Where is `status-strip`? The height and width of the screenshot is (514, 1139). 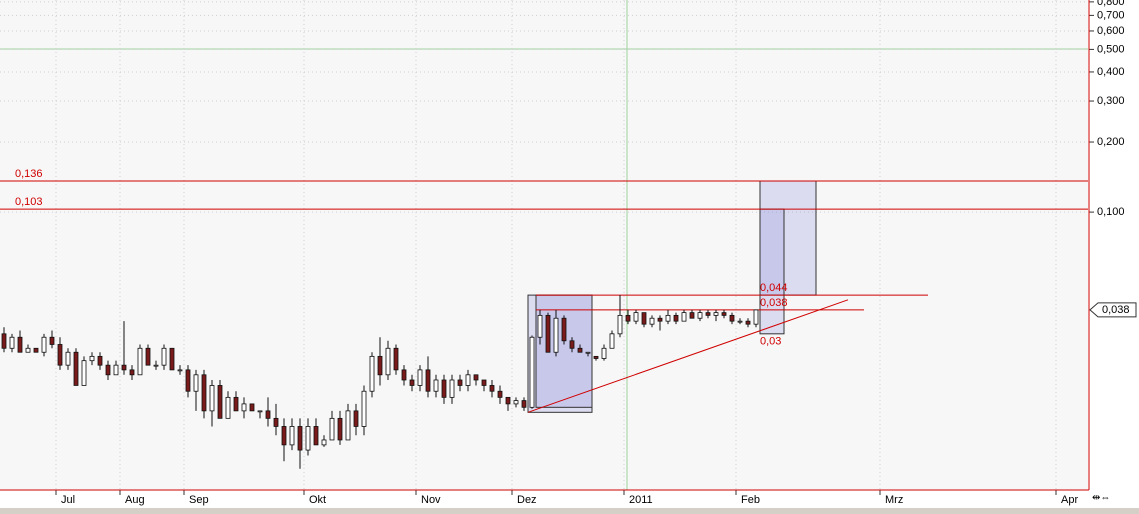
status-strip is located at coordinates (569, 511).